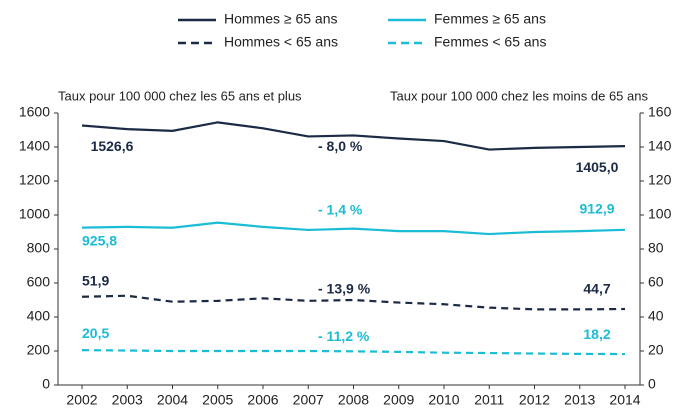  What do you see at coordinates (95, 280) in the screenshot?
I see `data-label: 51,9` at bounding box center [95, 280].